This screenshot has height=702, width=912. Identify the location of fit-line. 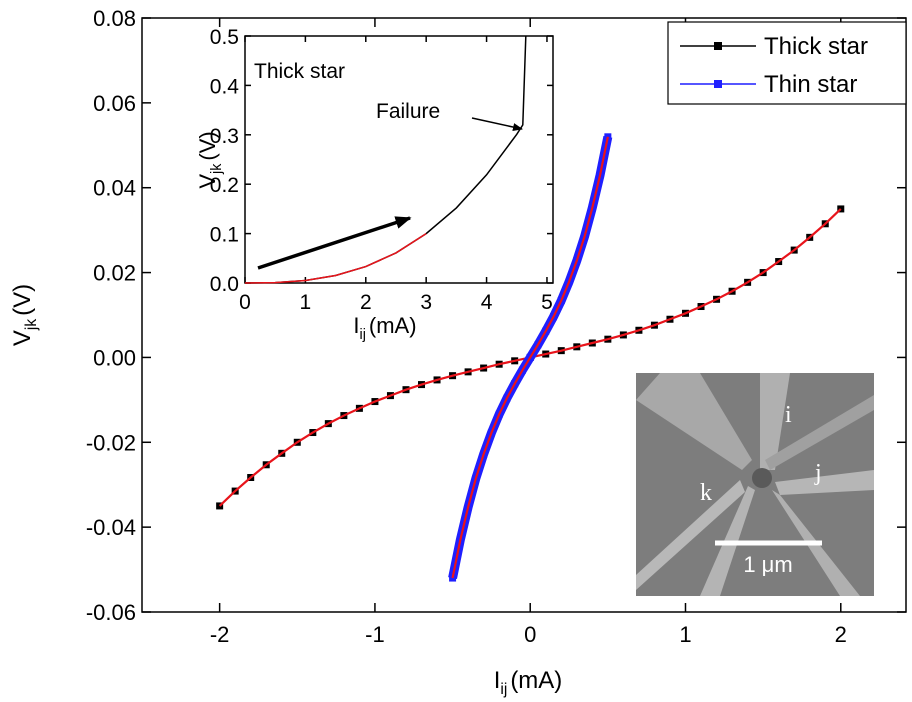
(530, 357).